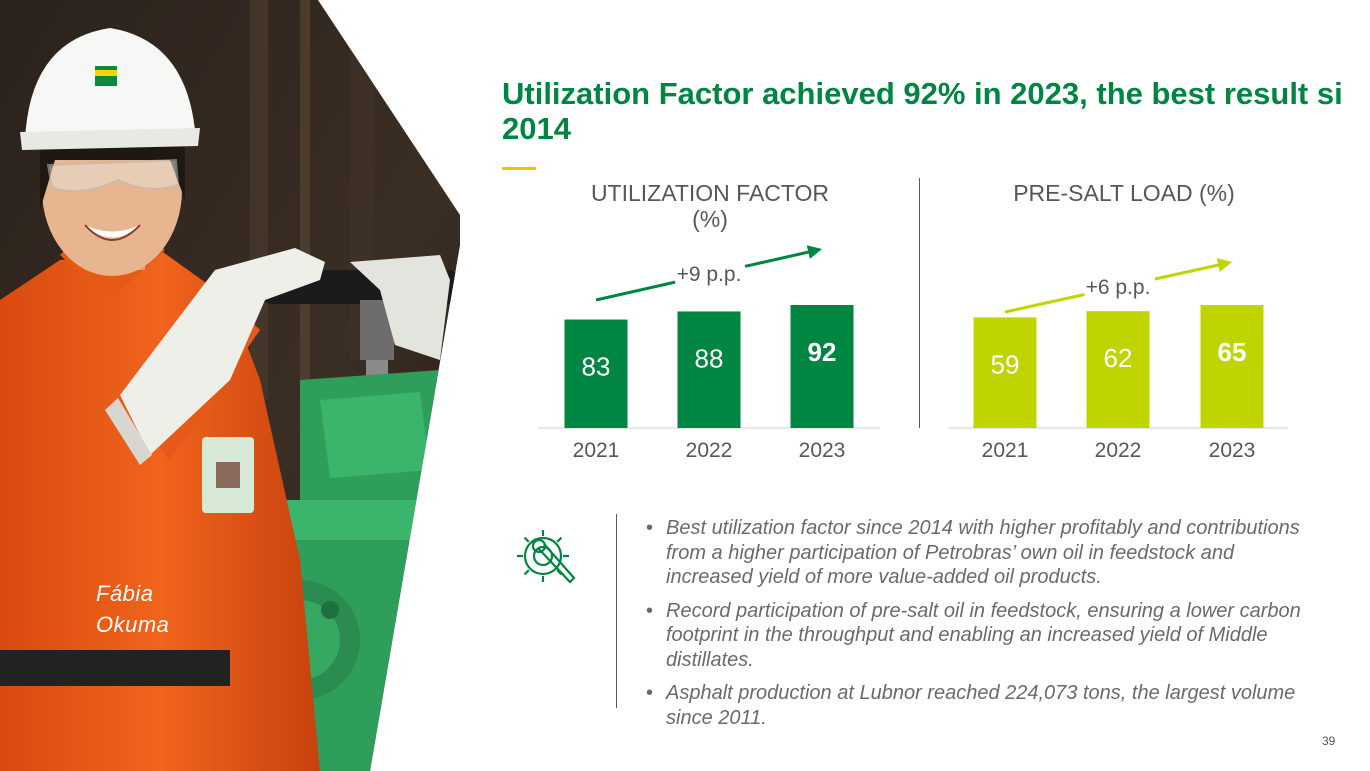  I want to click on utilization-chart-title-line1: UTILIZATION FACTOR, so click(710, 193).